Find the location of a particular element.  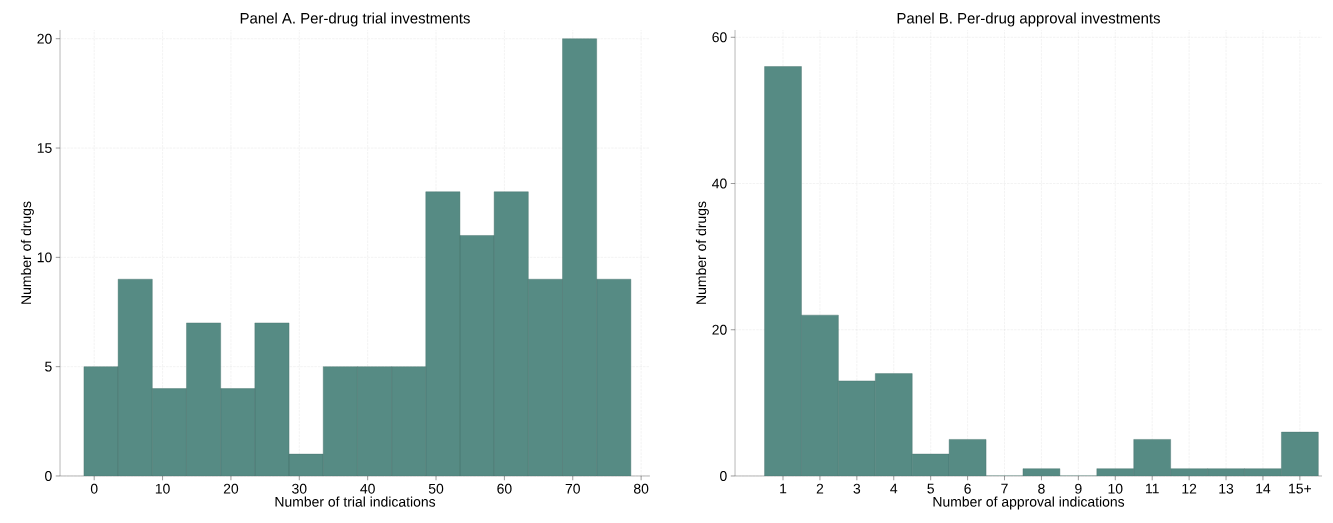

y-tick-label: 60 is located at coordinates (719, 37).